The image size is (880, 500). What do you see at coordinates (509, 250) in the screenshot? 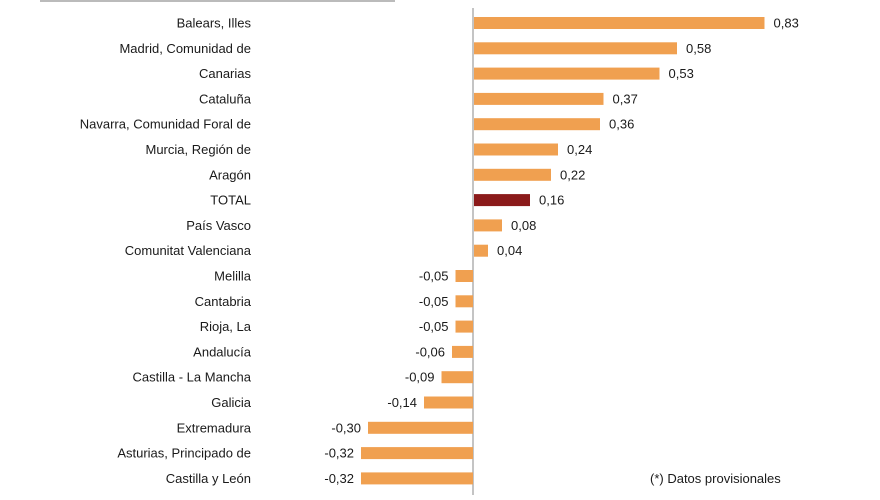
I see `value-label: 0,04` at bounding box center [509, 250].